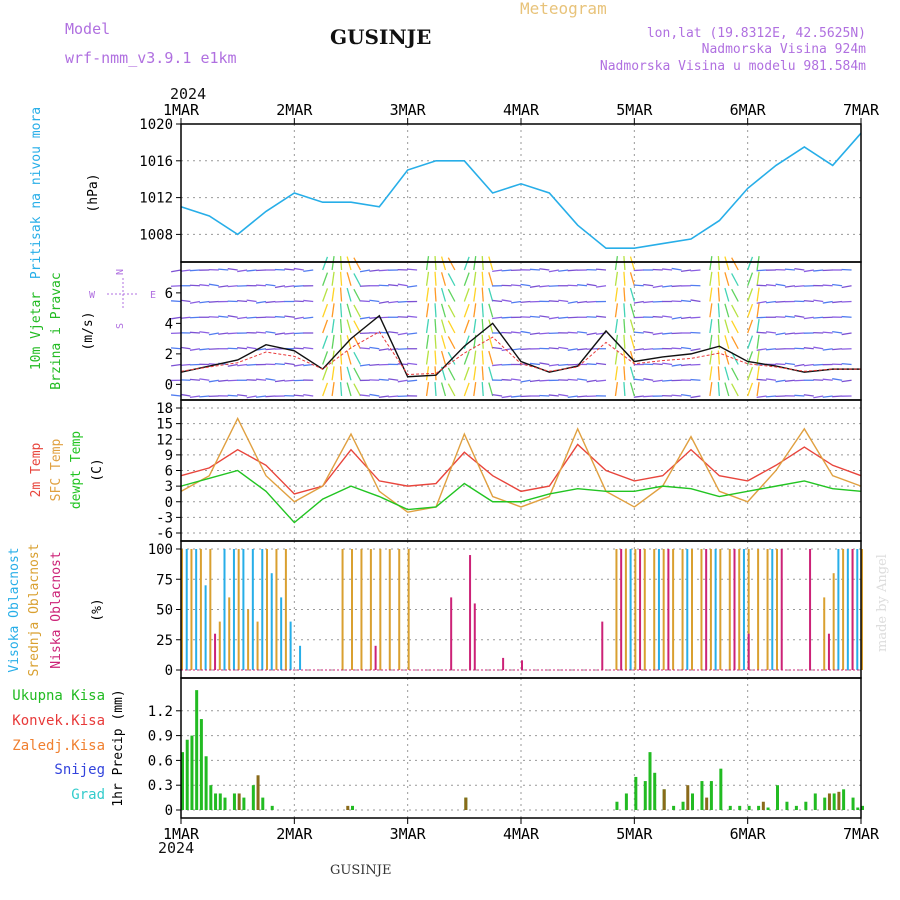  I want to click on wind-label-2: Brzina i Pravac, so click(56, 330).